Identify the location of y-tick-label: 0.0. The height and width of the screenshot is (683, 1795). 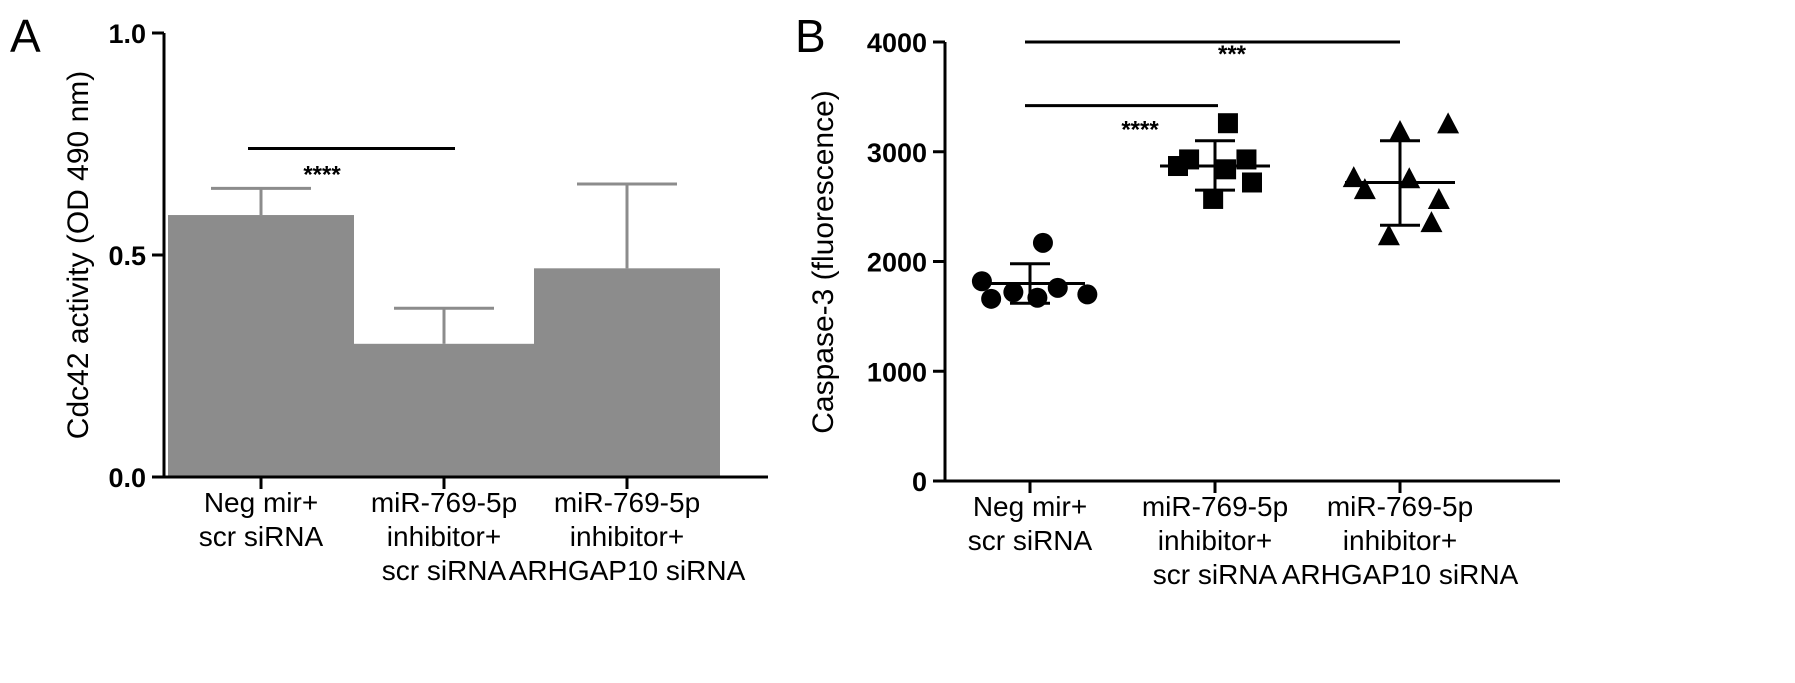
(127, 478).